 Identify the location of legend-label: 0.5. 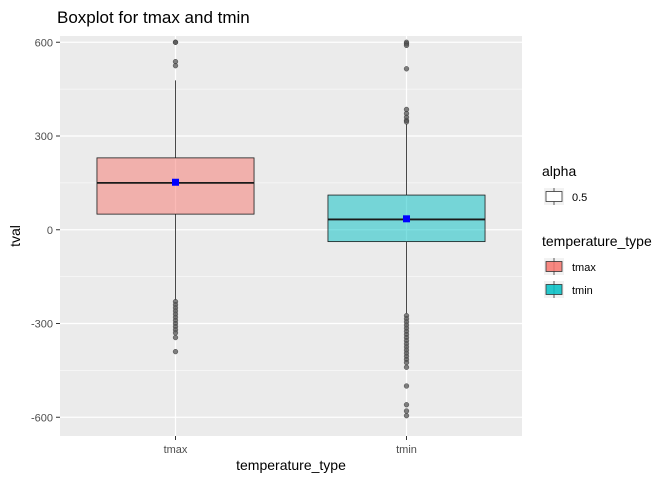
(579, 198).